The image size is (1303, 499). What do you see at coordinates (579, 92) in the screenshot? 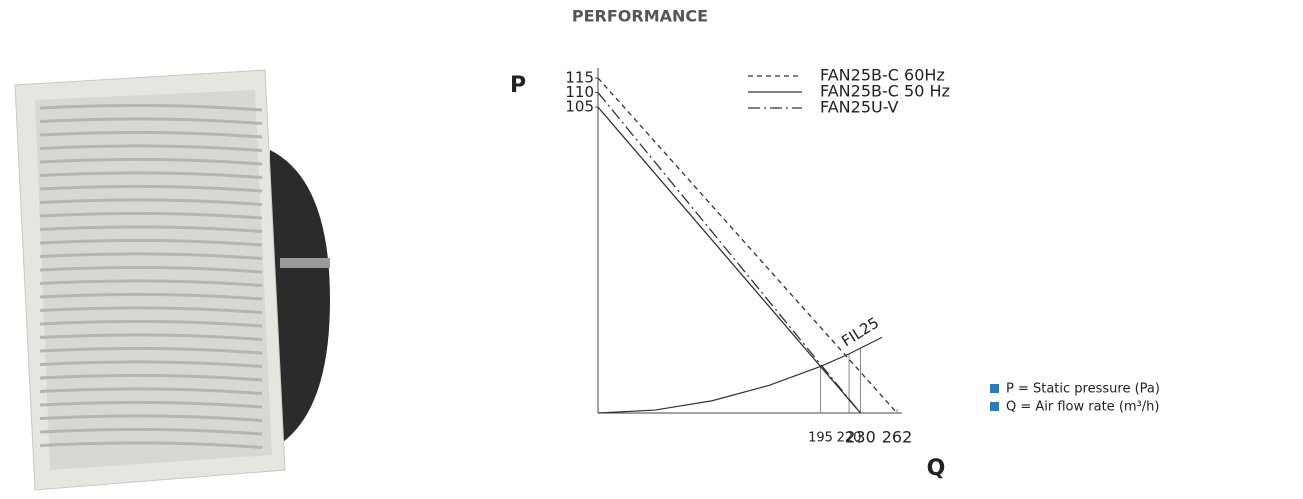
I see `y-tick-label: 110` at bounding box center [579, 92].